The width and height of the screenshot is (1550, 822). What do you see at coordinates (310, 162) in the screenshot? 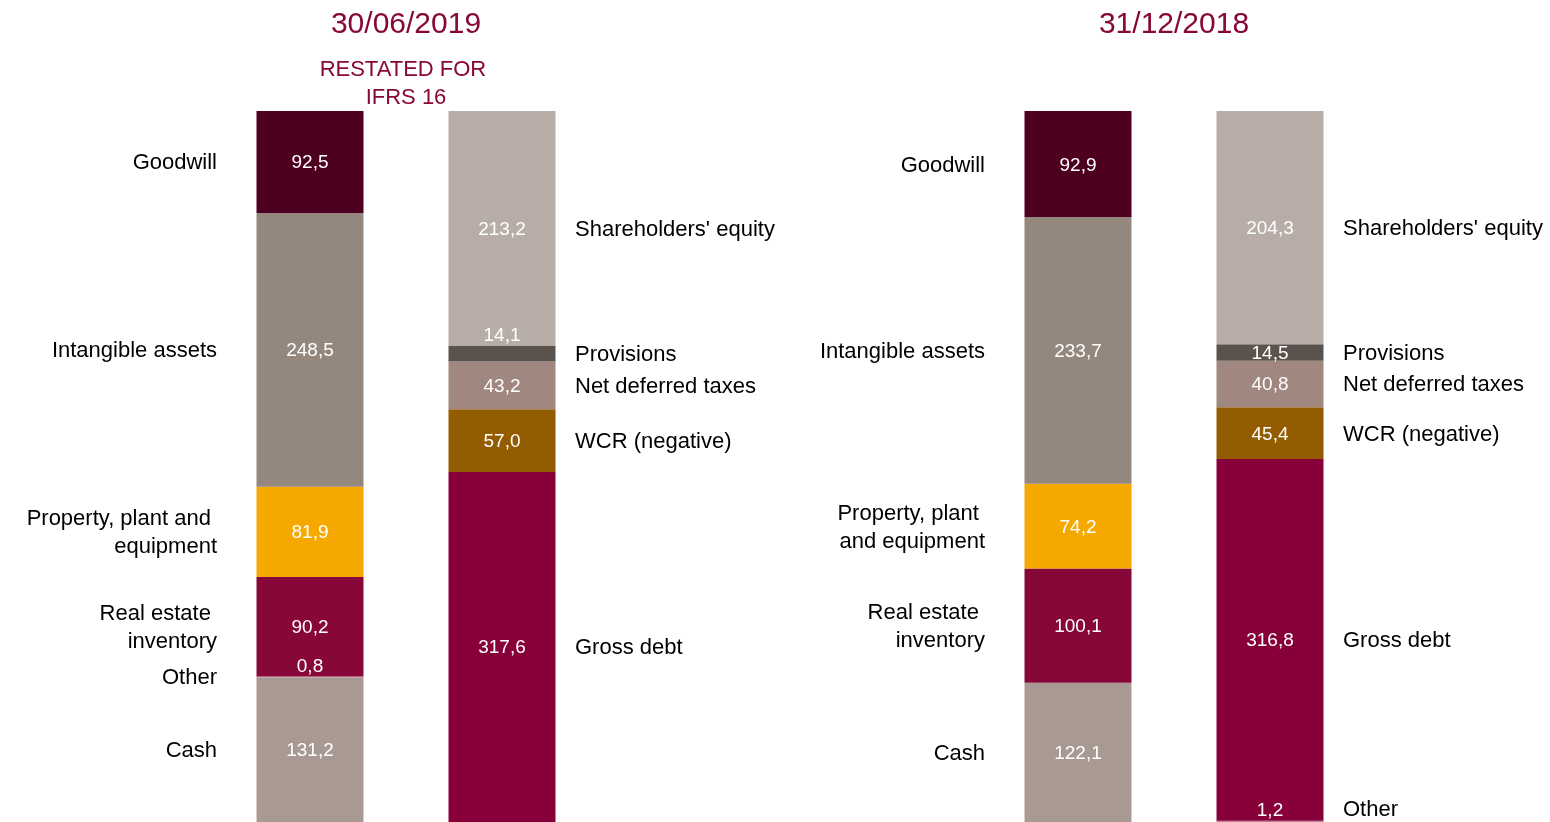
I see `data-label: 92,5` at bounding box center [310, 162].